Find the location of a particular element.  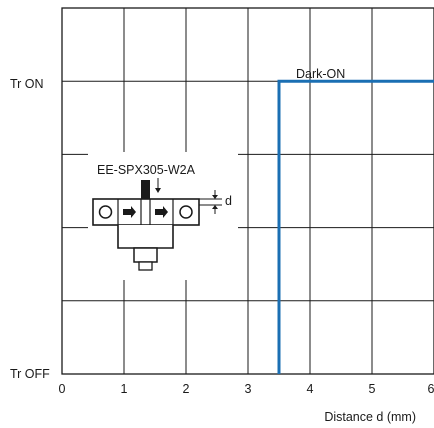

x-tick-label: 2 is located at coordinates (186, 389).